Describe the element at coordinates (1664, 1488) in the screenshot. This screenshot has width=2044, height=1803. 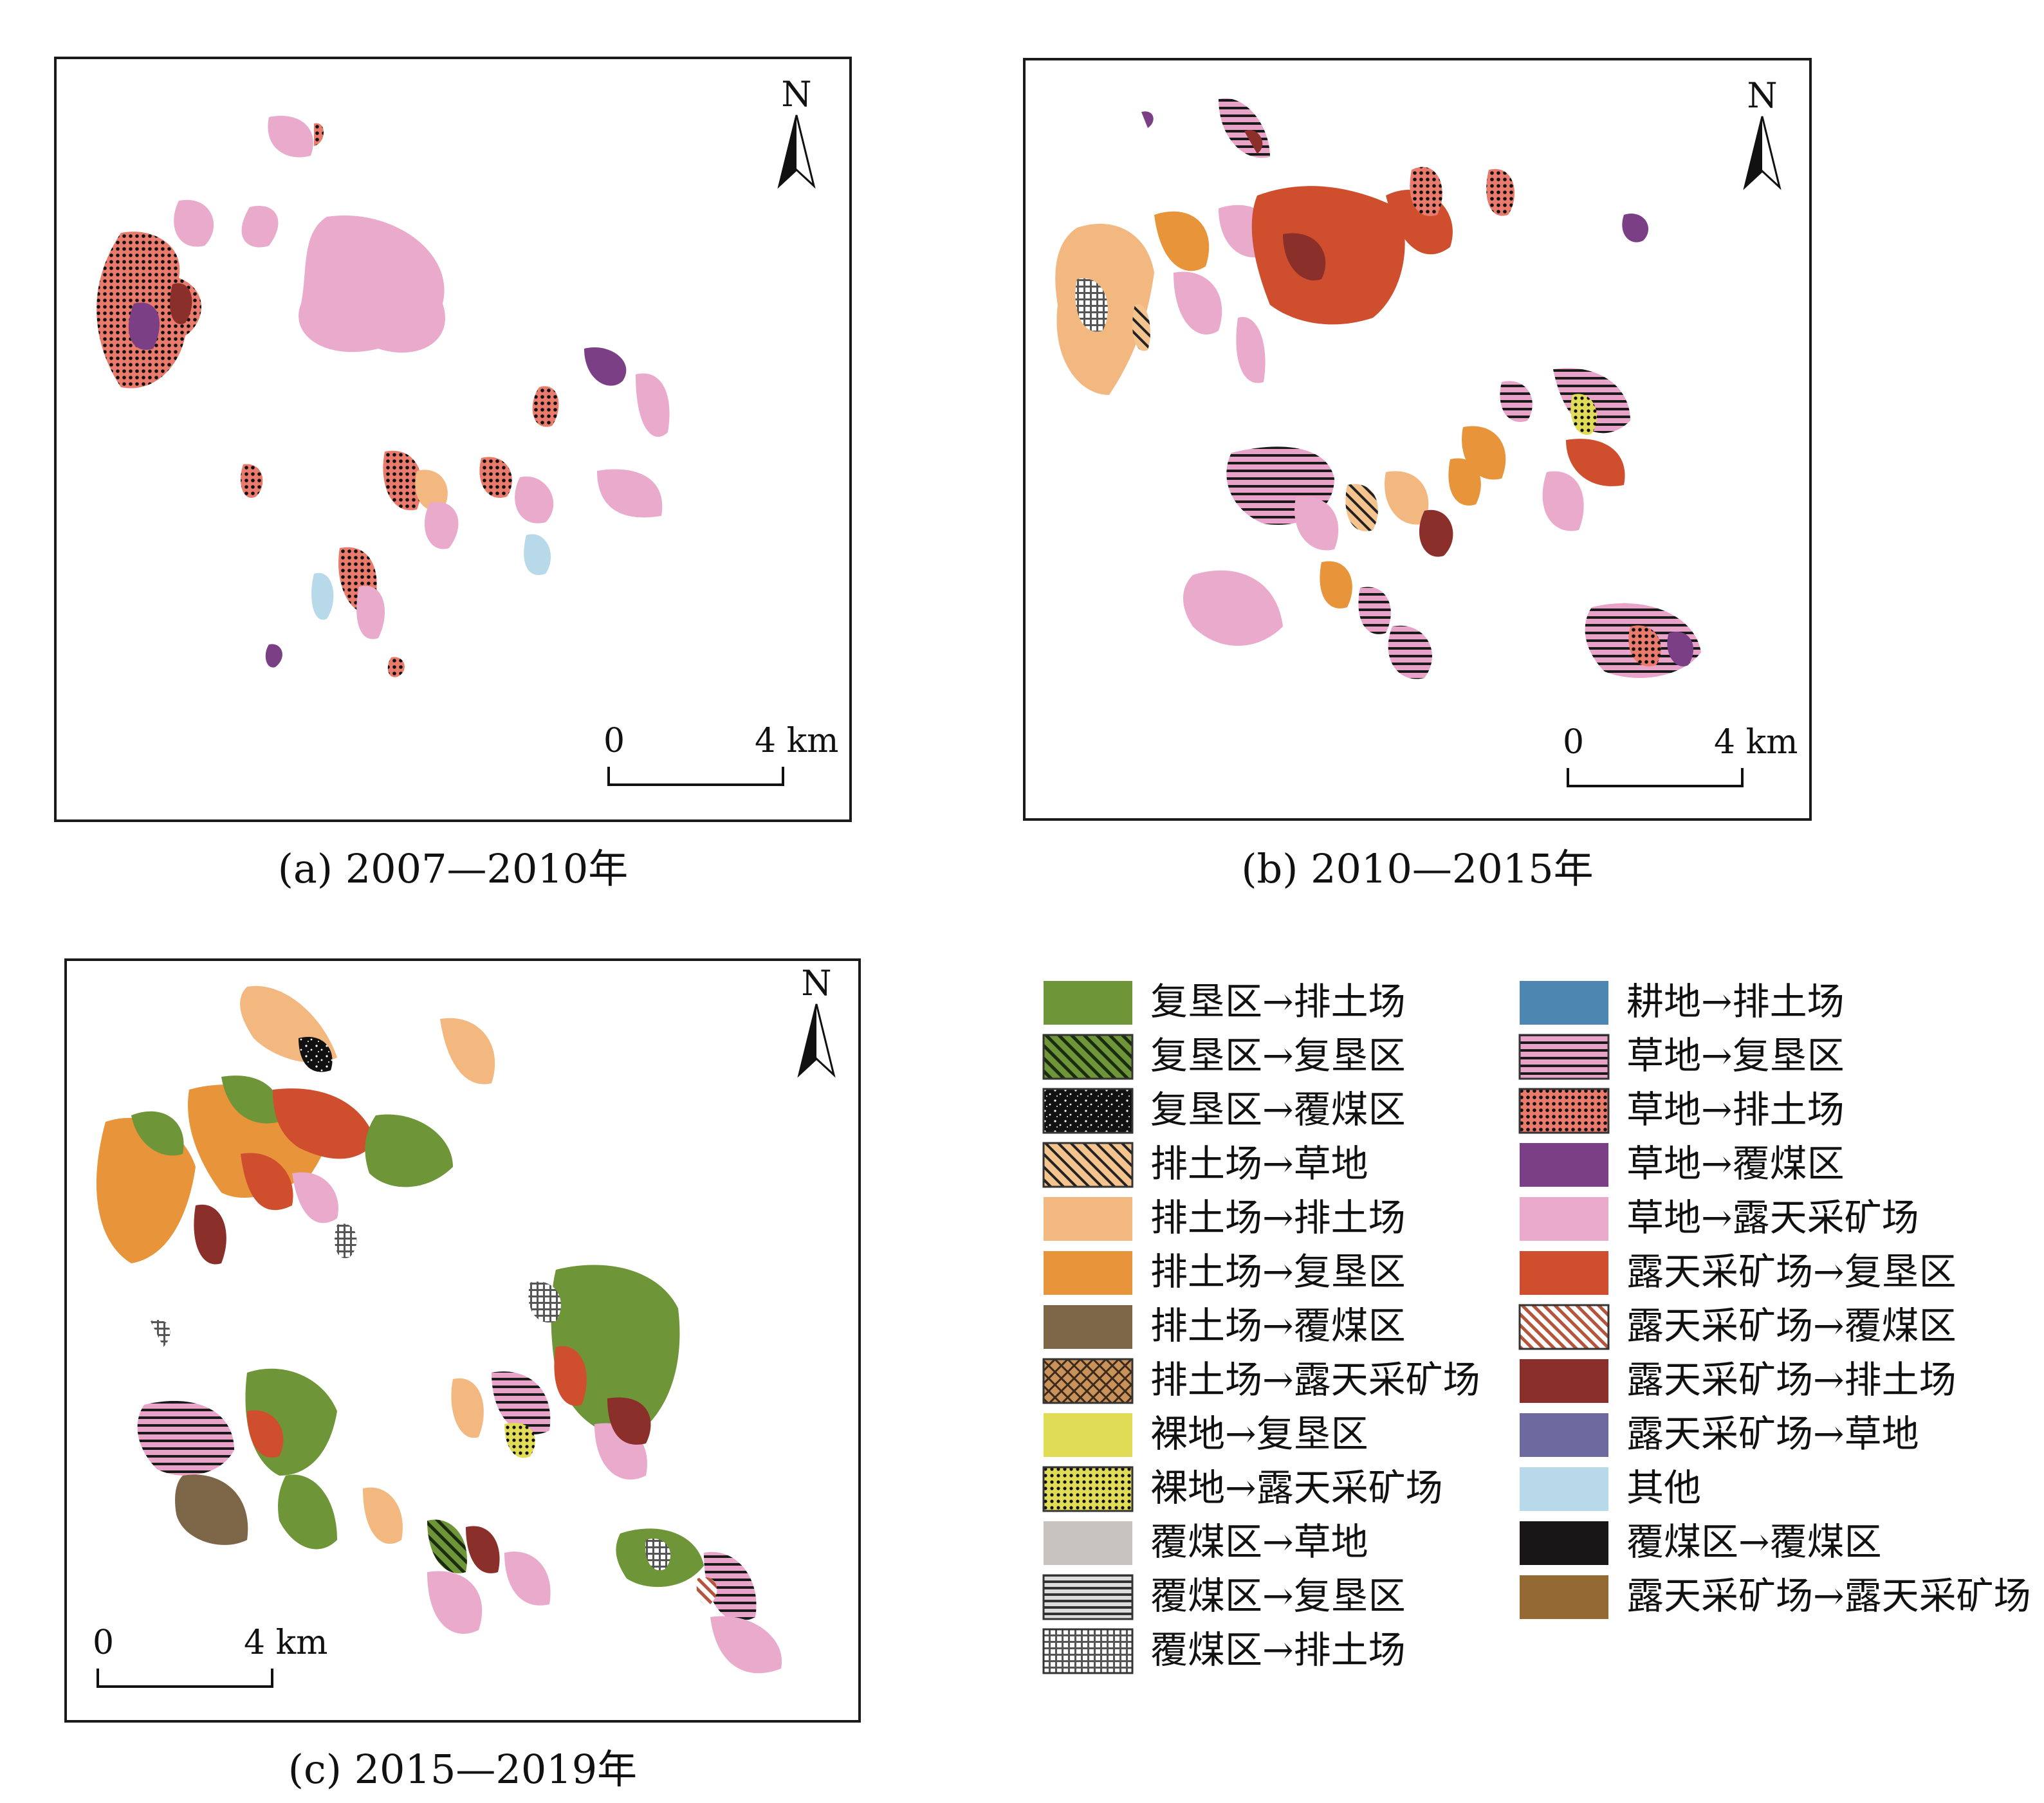
I see `legend-label: 其他` at that location.